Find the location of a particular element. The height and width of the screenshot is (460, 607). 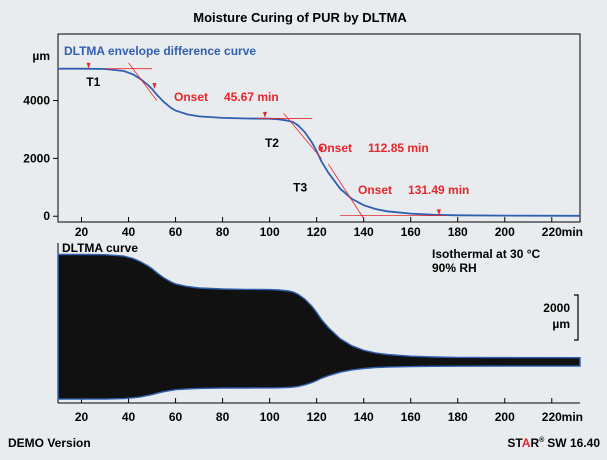

bottom-x-tick-label: 20 is located at coordinates (82, 417).